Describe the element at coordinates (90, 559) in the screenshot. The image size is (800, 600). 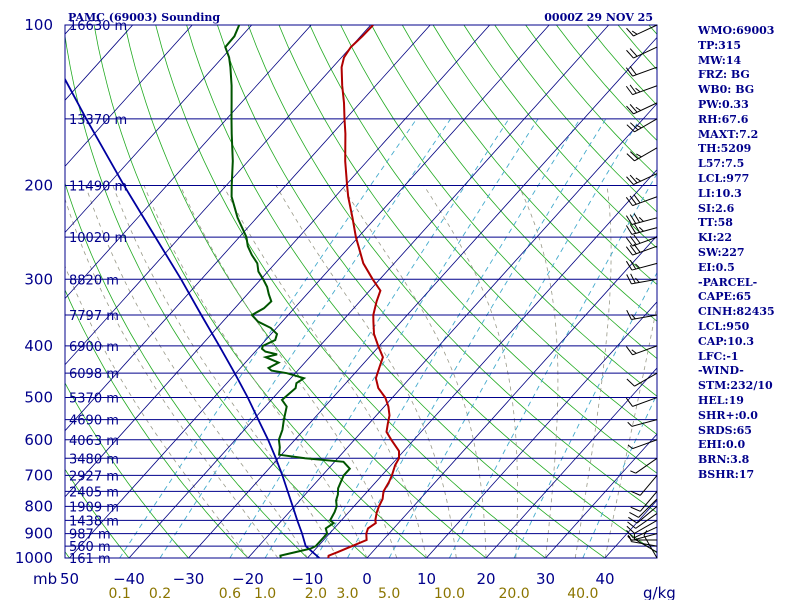
I see `height-label: 161 m` at that location.